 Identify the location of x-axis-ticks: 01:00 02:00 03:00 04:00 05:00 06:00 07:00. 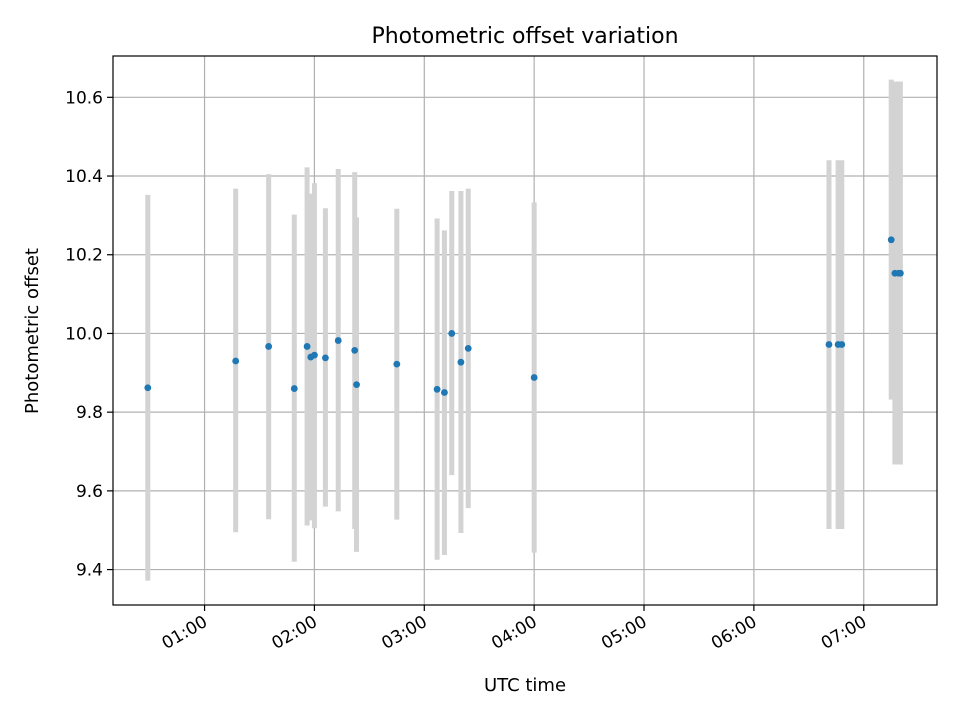
(514, 629).